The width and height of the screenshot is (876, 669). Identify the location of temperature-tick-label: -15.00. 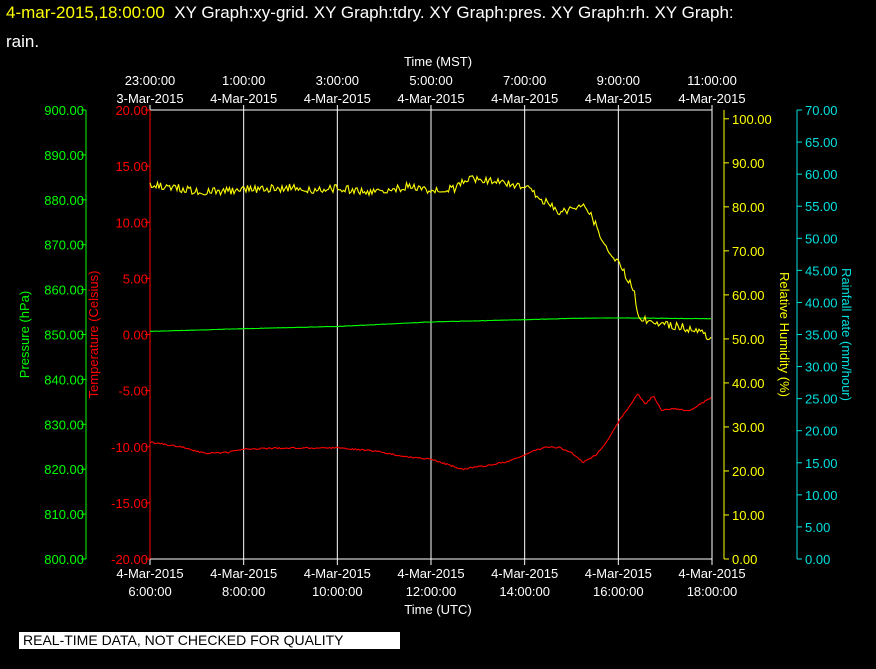
(129, 503).